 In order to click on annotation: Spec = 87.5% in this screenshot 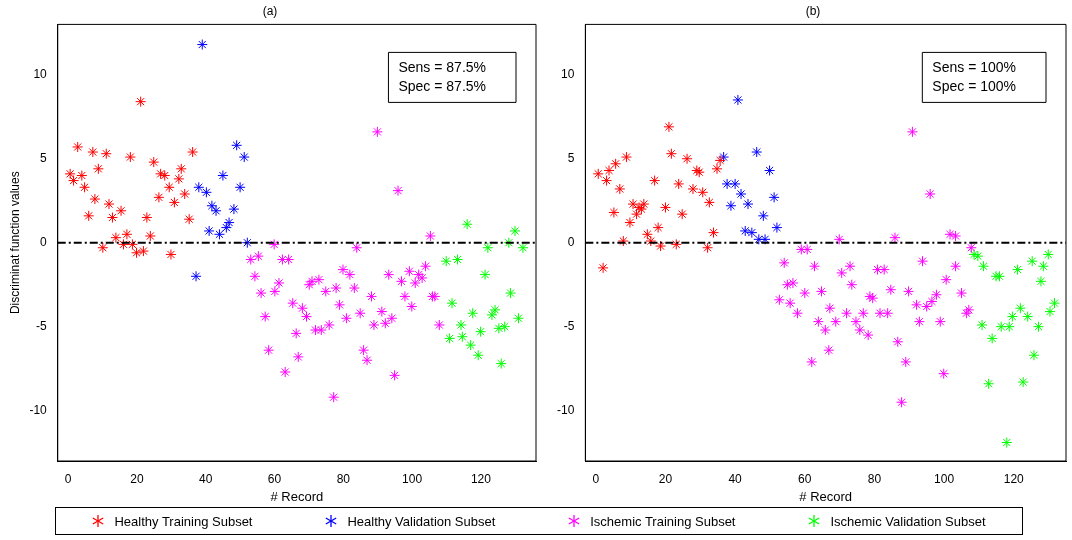, I will do `click(442, 85)`.